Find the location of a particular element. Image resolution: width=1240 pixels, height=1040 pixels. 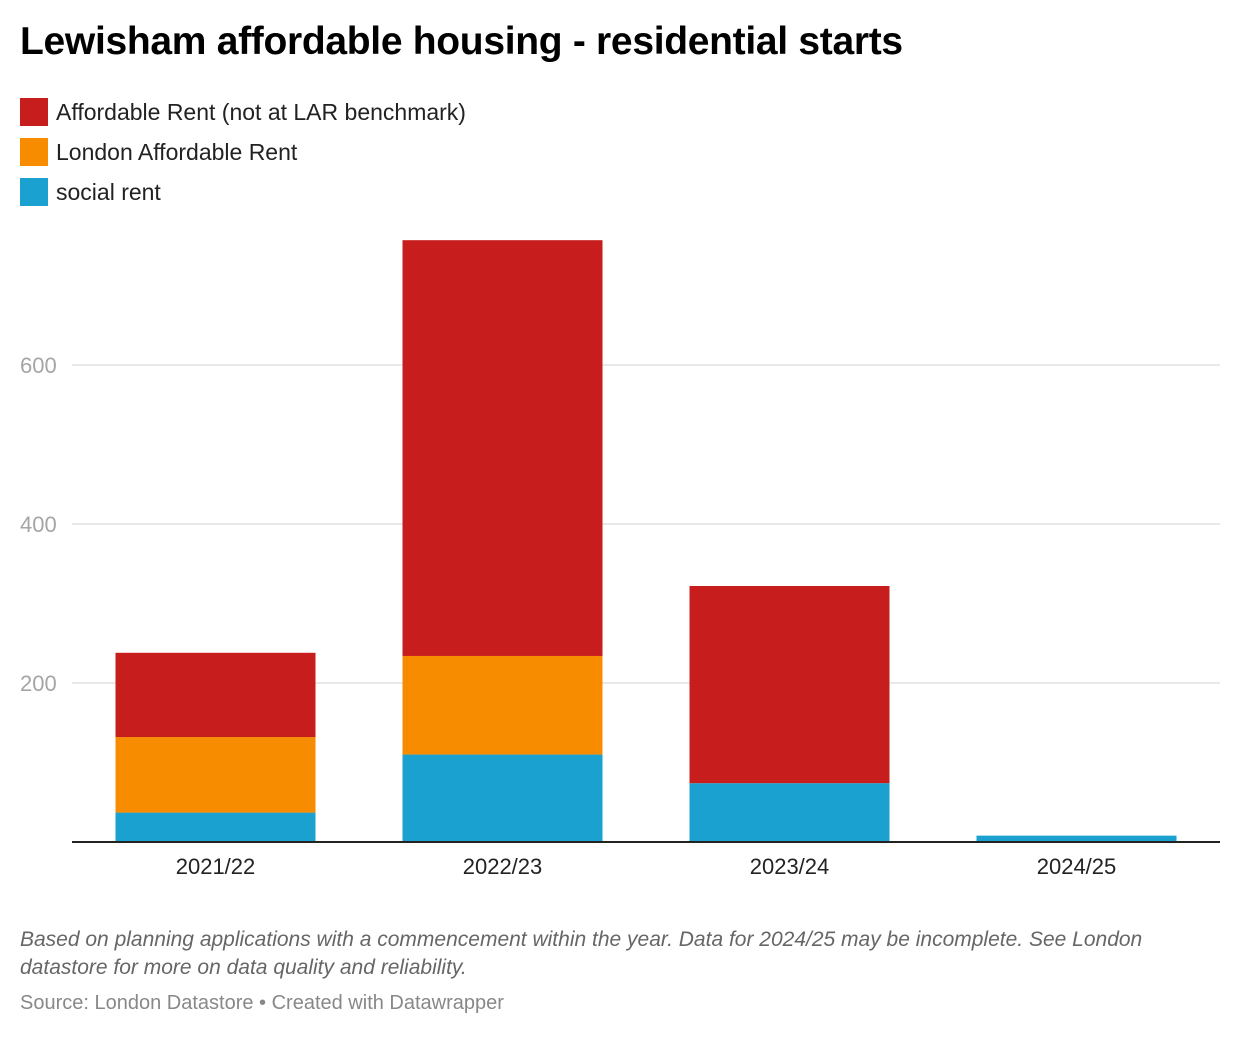

legend-label-affordable-rent: Affordable Rent (not at LAR benchmark) is located at coordinates (261, 111).